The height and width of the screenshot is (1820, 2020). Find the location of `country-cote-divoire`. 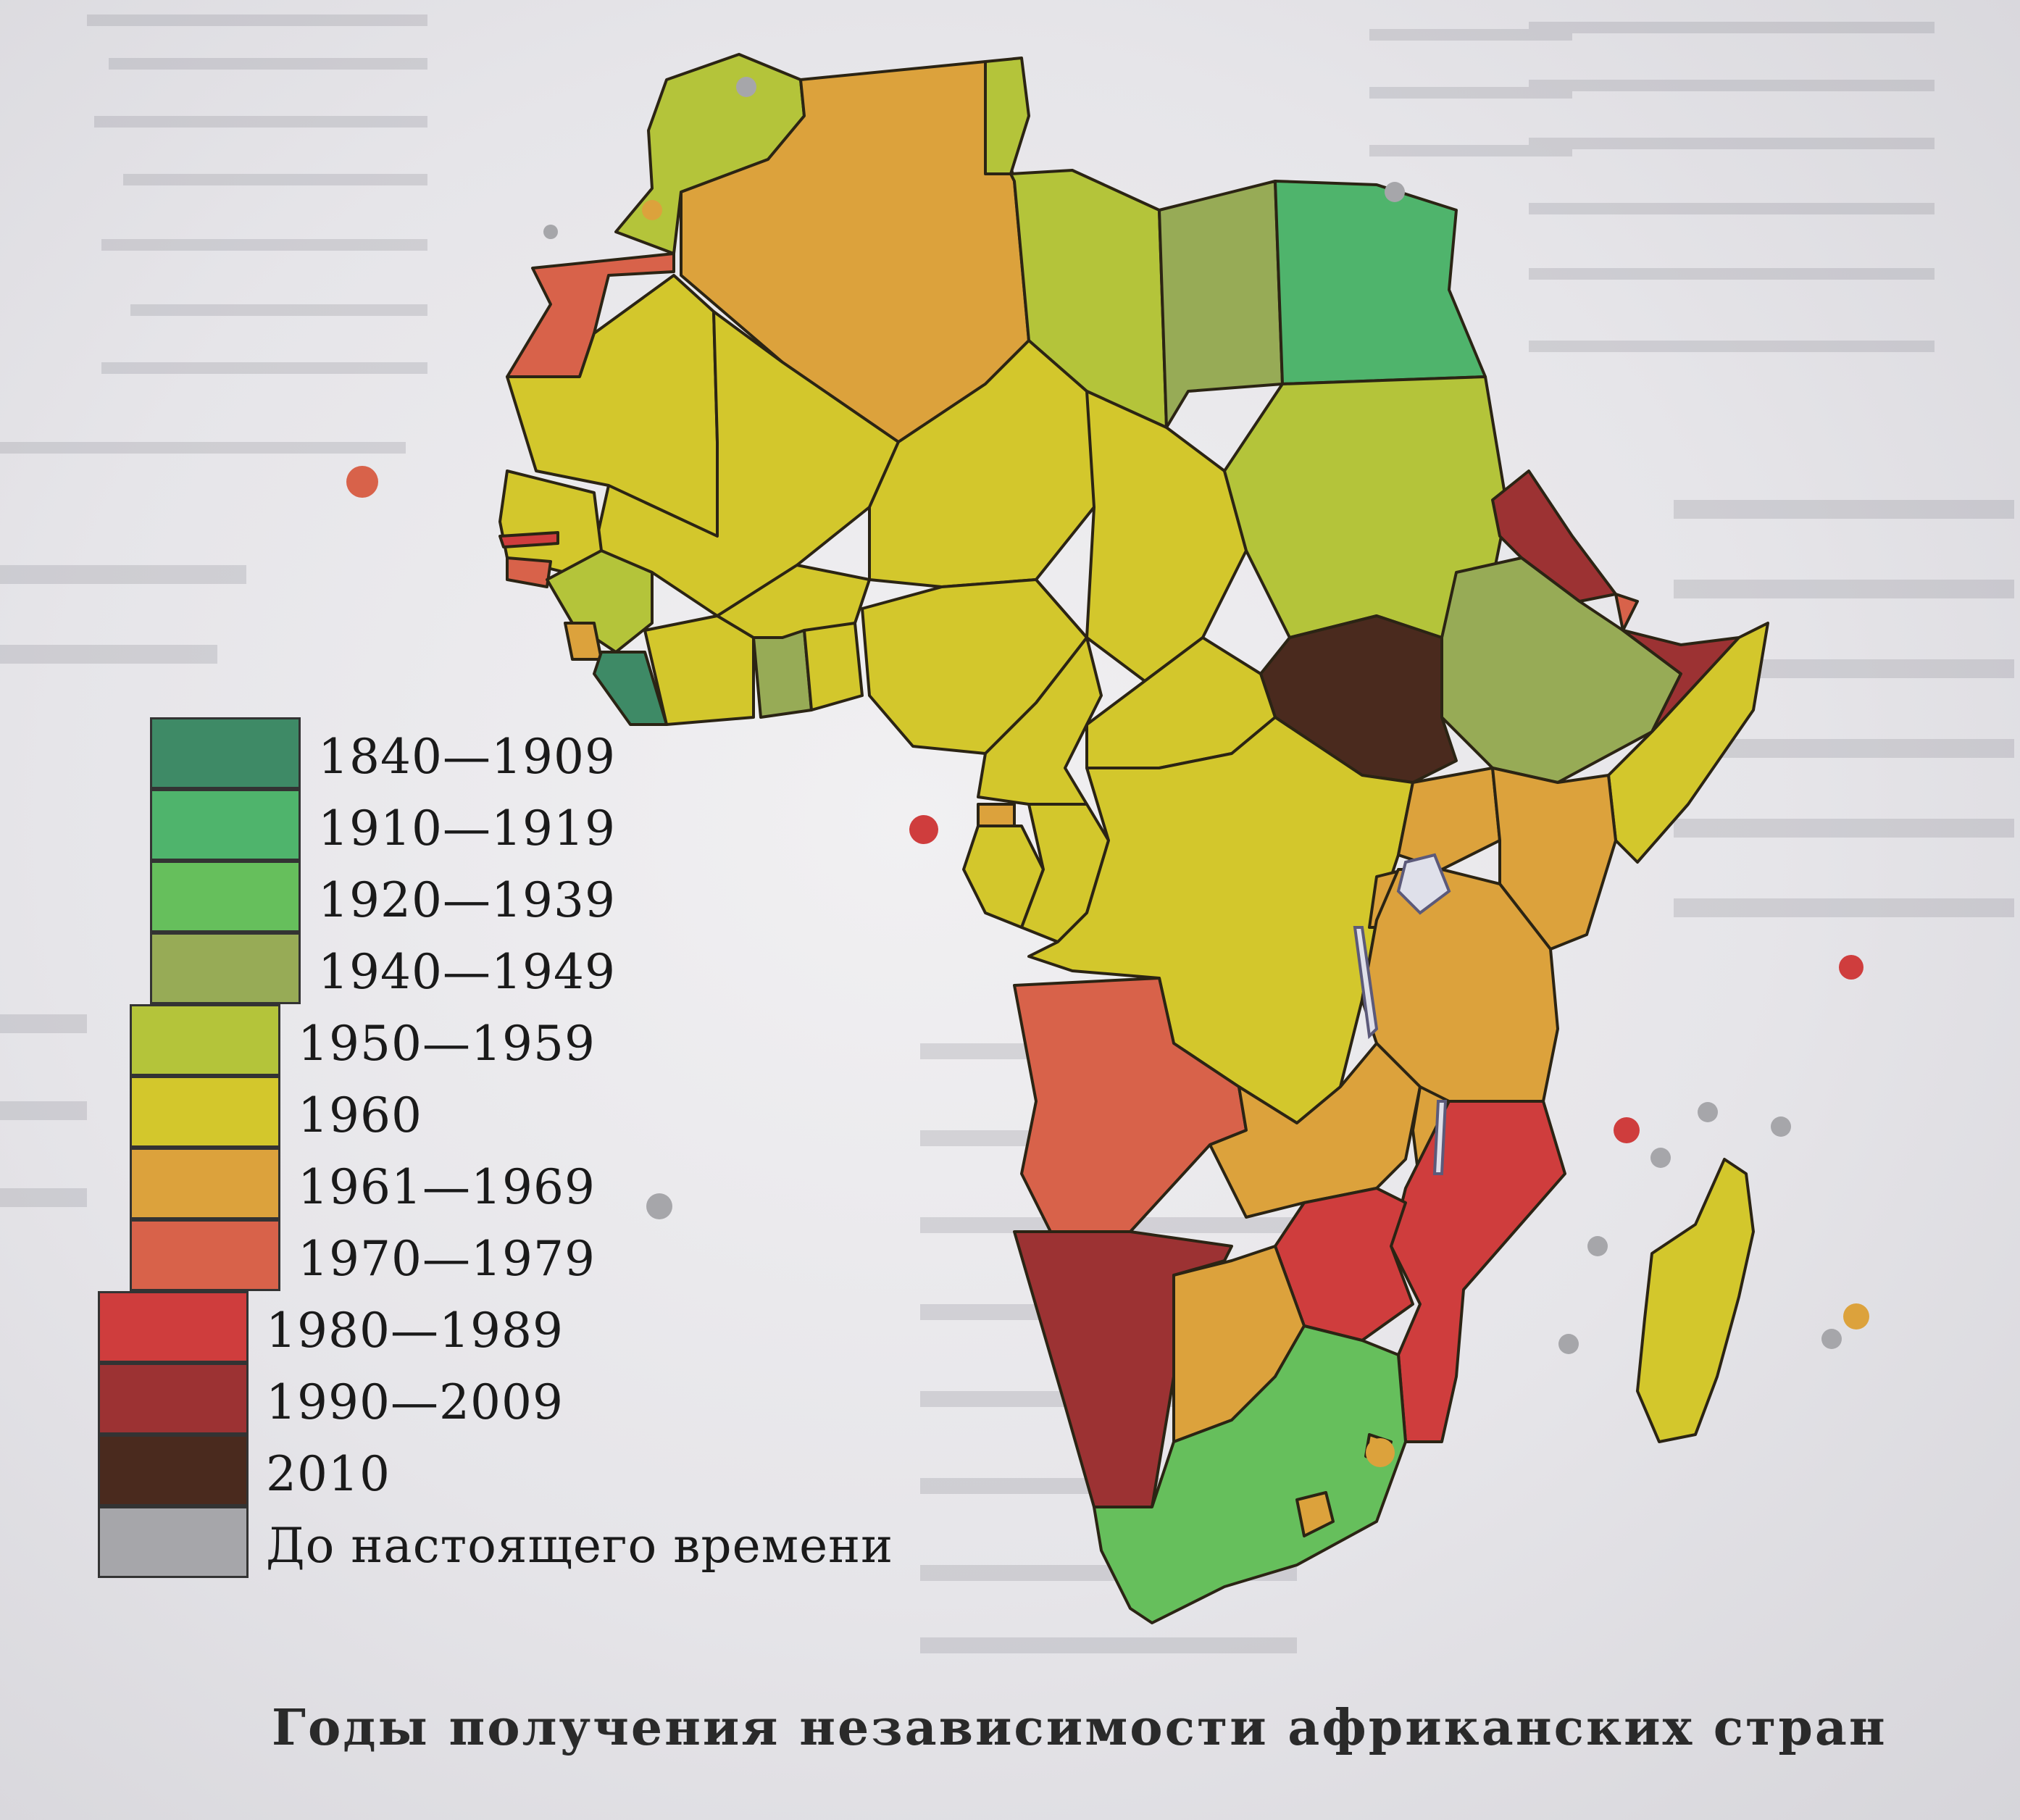

country-cote-divoire is located at coordinates (699, 670).